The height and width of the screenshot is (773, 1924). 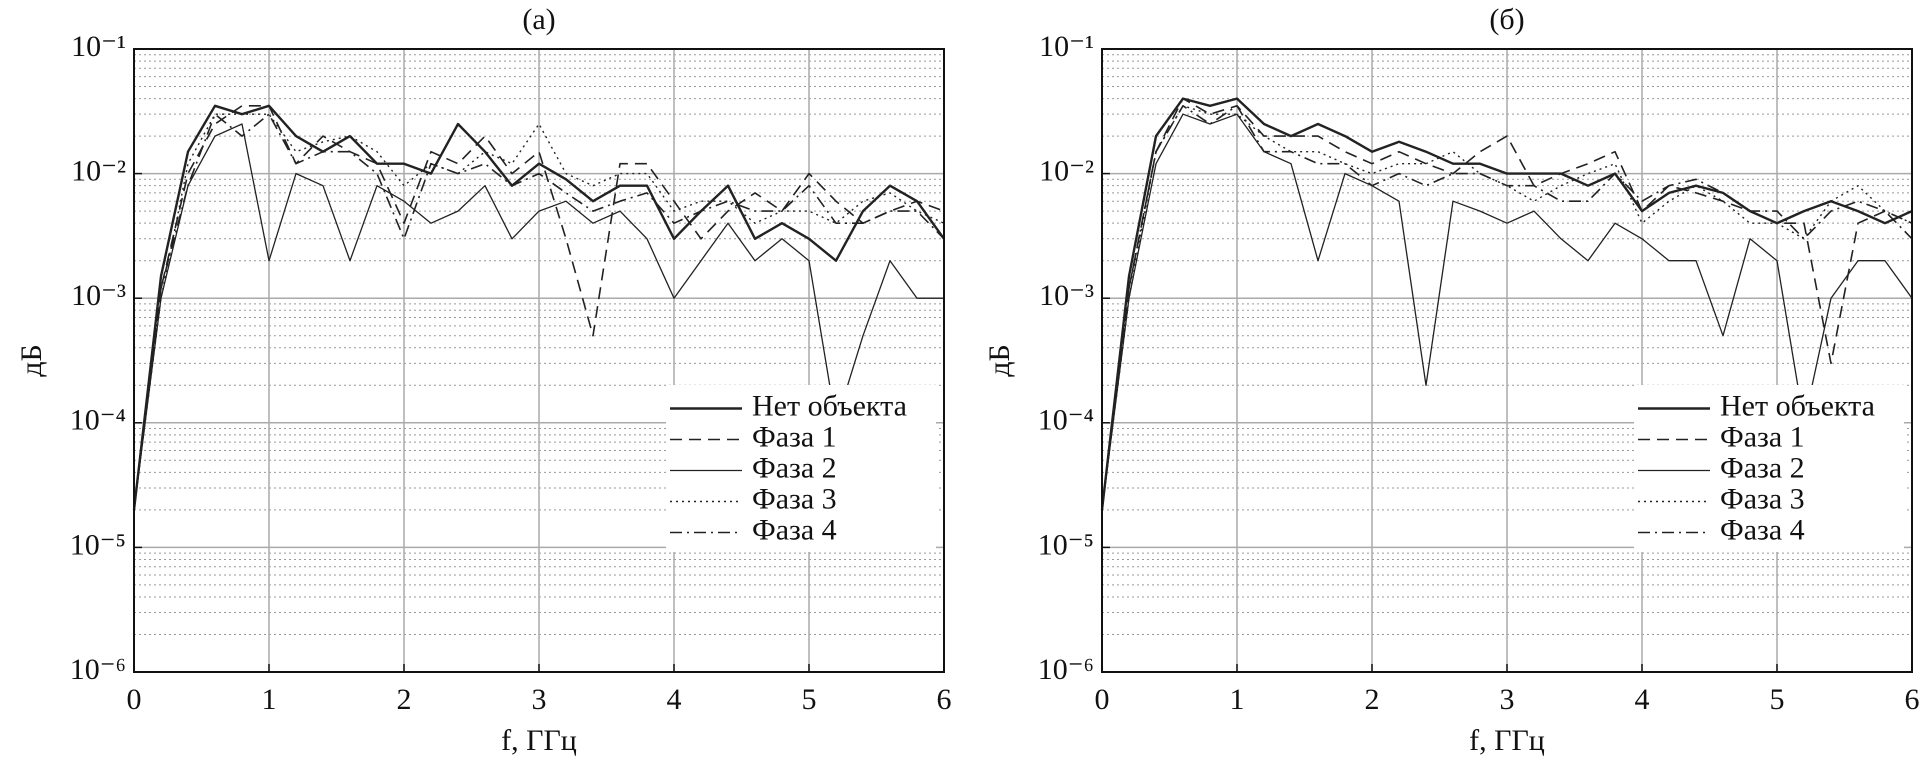 What do you see at coordinates (538, 19) in the screenshot?
I see `chart-title: (а)` at bounding box center [538, 19].